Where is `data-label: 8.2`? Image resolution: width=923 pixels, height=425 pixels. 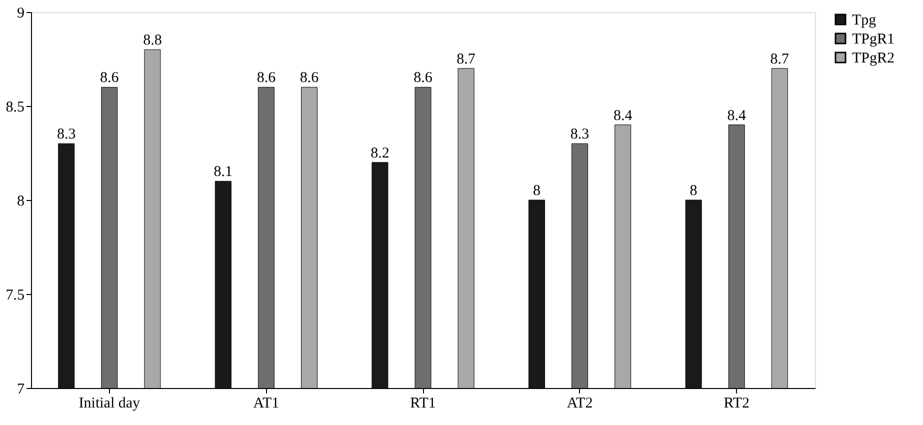 data-label: 8.2 is located at coordinates (380, 153).